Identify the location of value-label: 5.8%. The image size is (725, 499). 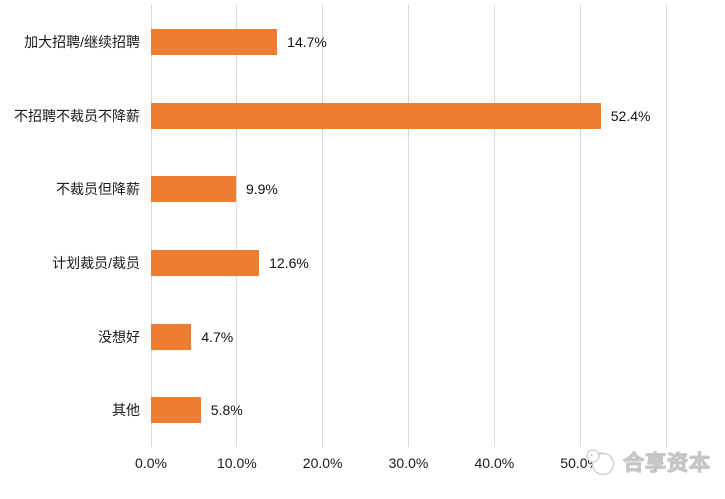
(226, 410).